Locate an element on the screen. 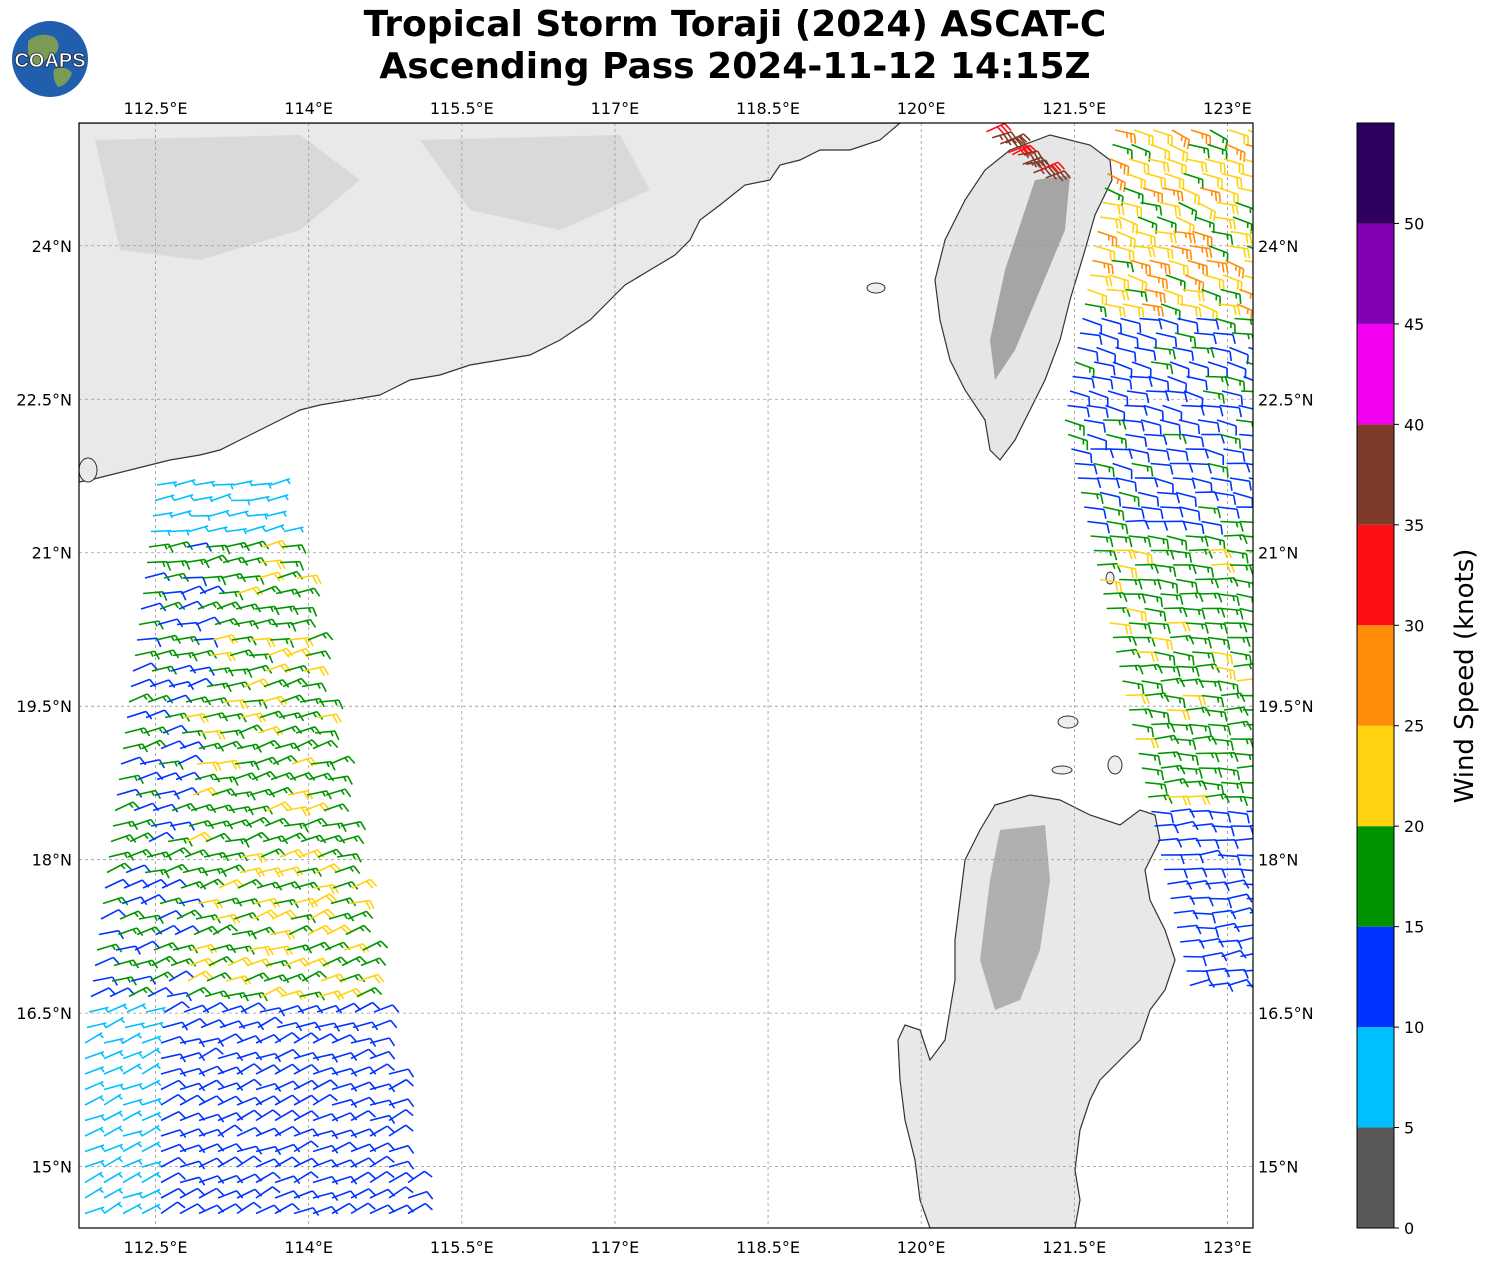 The image size is (1493, 1264). wind-speed-colorbar: 0 5 10 15 20 25 30 35 40 45 50 is located at coordinates (1390, 680).